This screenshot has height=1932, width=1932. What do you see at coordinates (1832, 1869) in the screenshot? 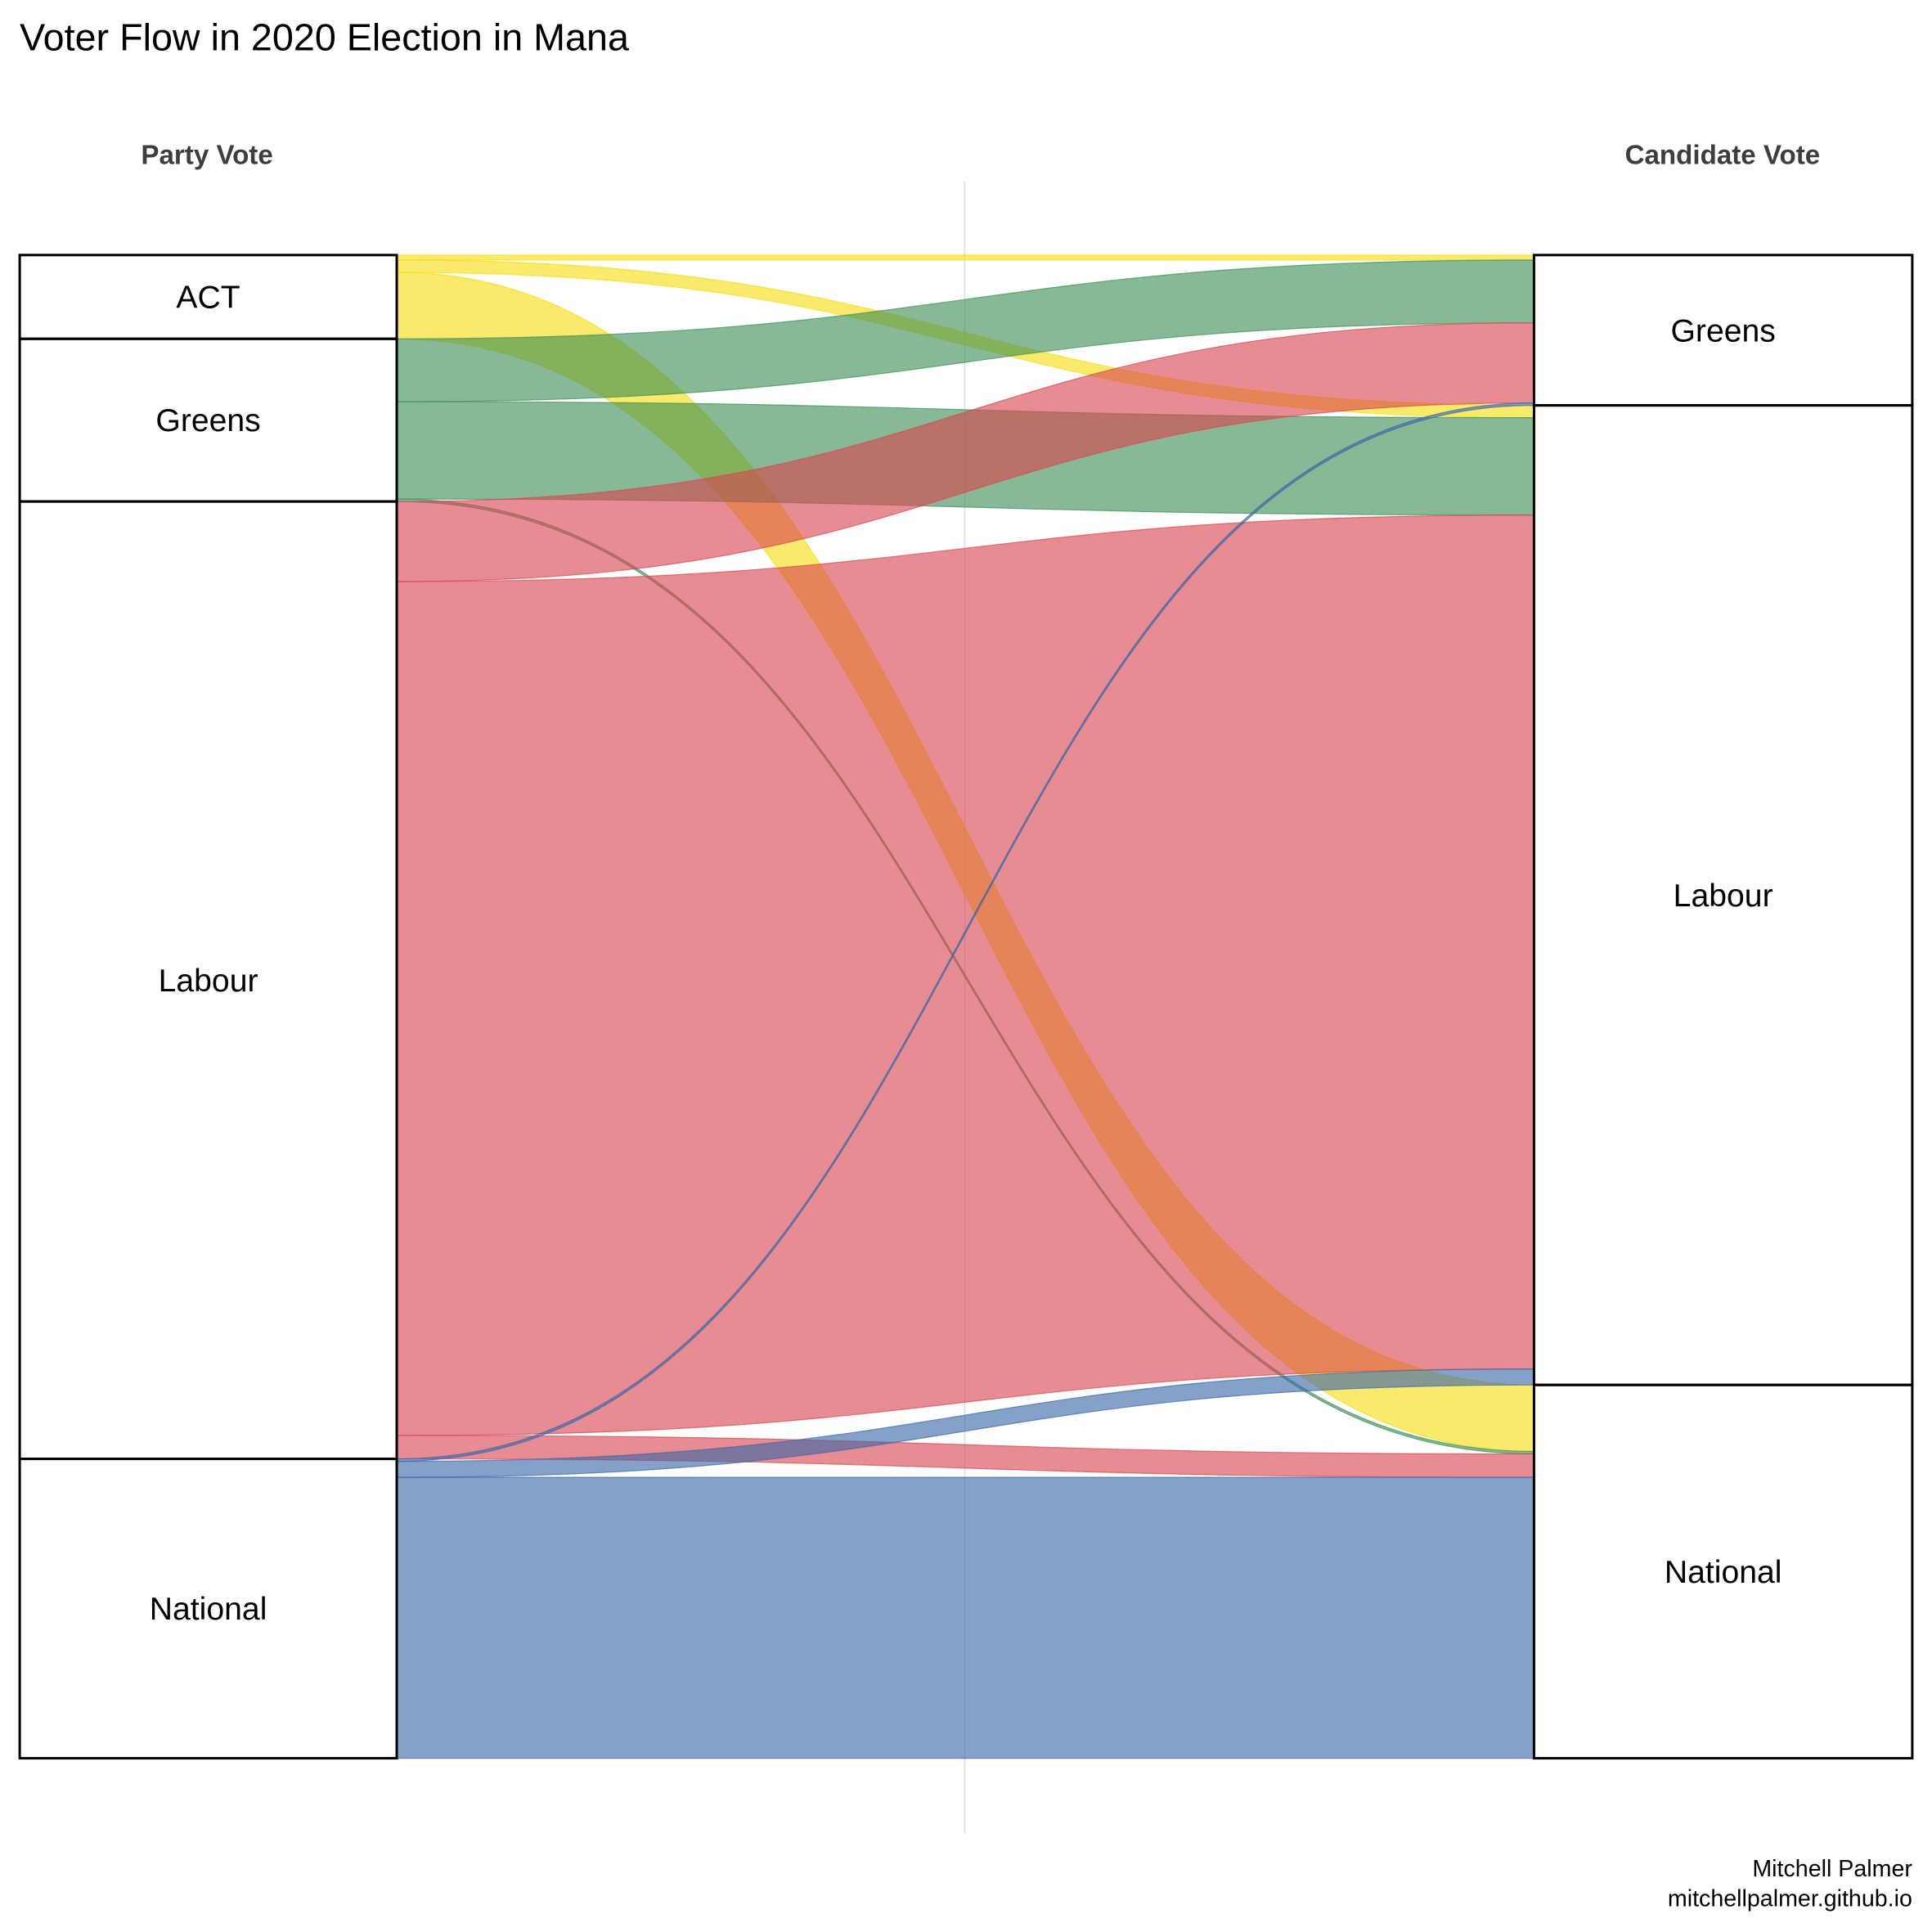
I see `caption-author: Mitchell Palmer` at bounding box center [1832, 1869].